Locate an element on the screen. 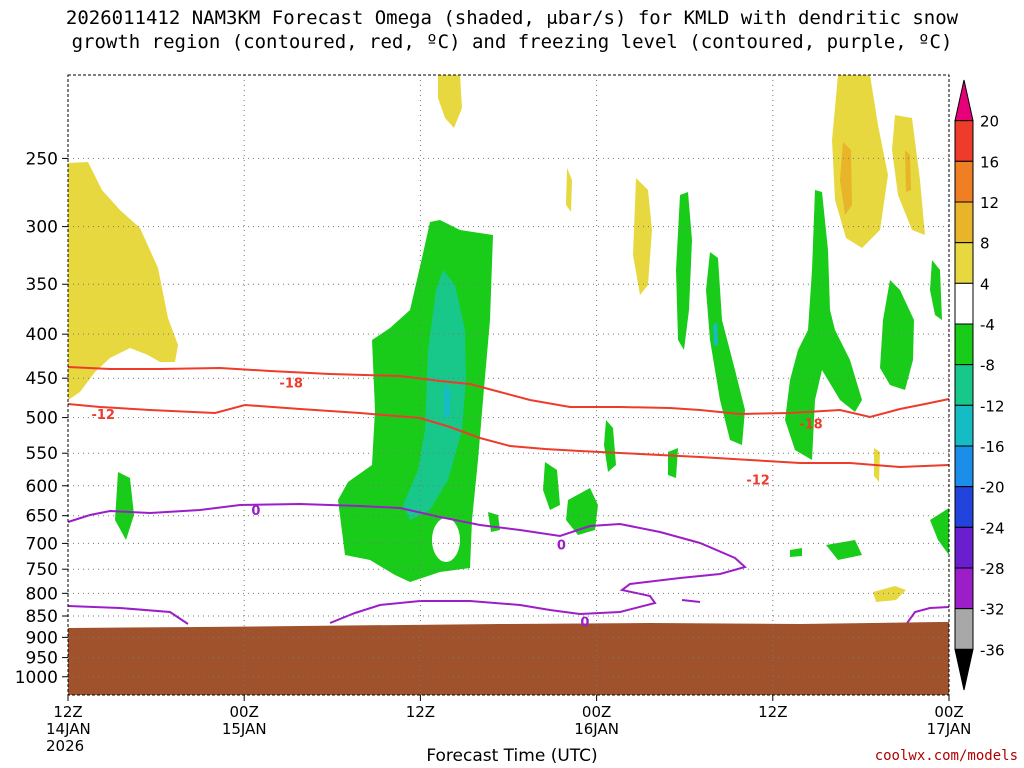 This screenshot has width=1024, height=768. colorbar-label: 4 is located at coordinates (985, 284).